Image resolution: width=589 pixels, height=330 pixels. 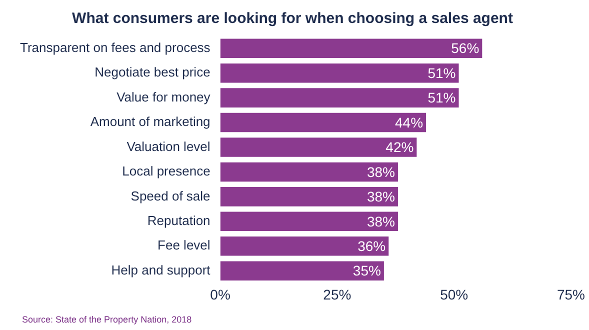 I want to click on data-label: 44%, so click(x=409, y=122).